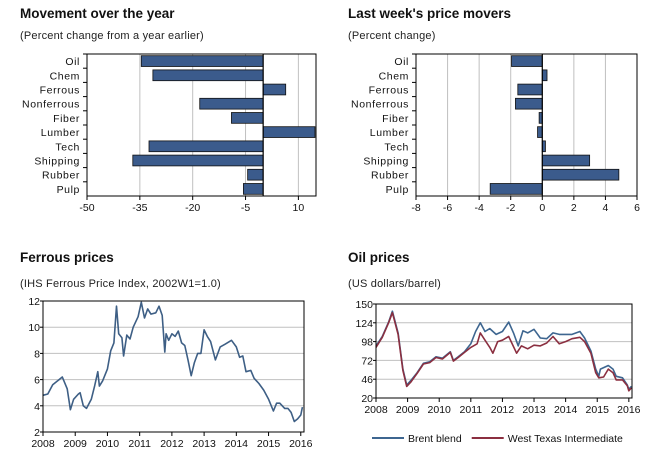 The image size is (652, 458). Describe the element at coordinates (34, 328) in the screenshot. I see `y-tick-label: 10` at that location.